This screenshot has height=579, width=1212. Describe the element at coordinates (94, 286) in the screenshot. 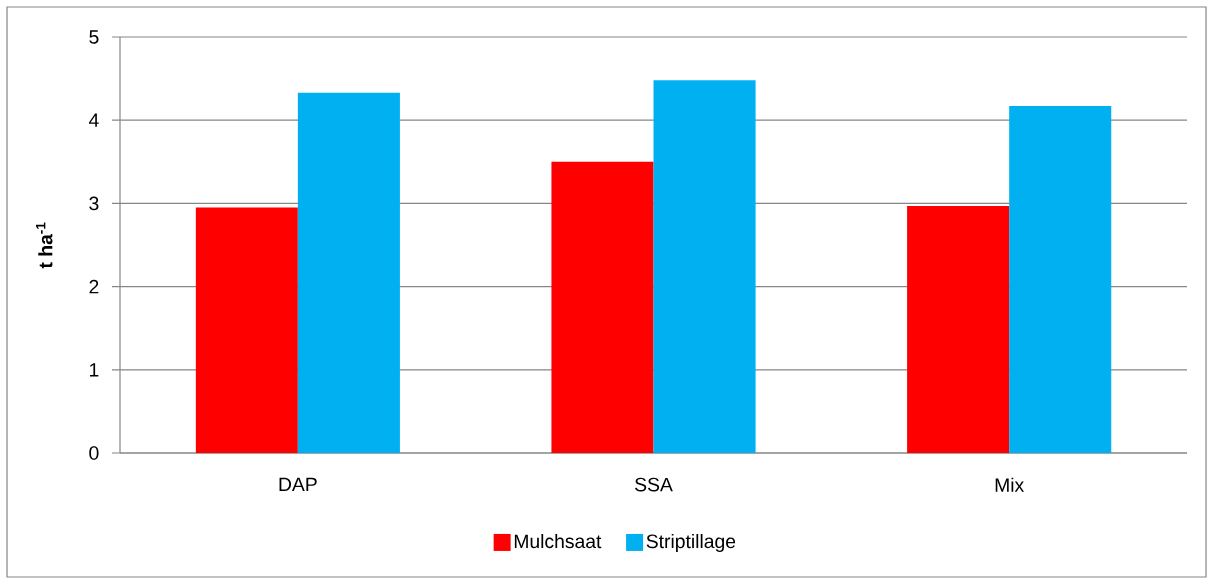

I see `y-tick-label: 2` at that location.